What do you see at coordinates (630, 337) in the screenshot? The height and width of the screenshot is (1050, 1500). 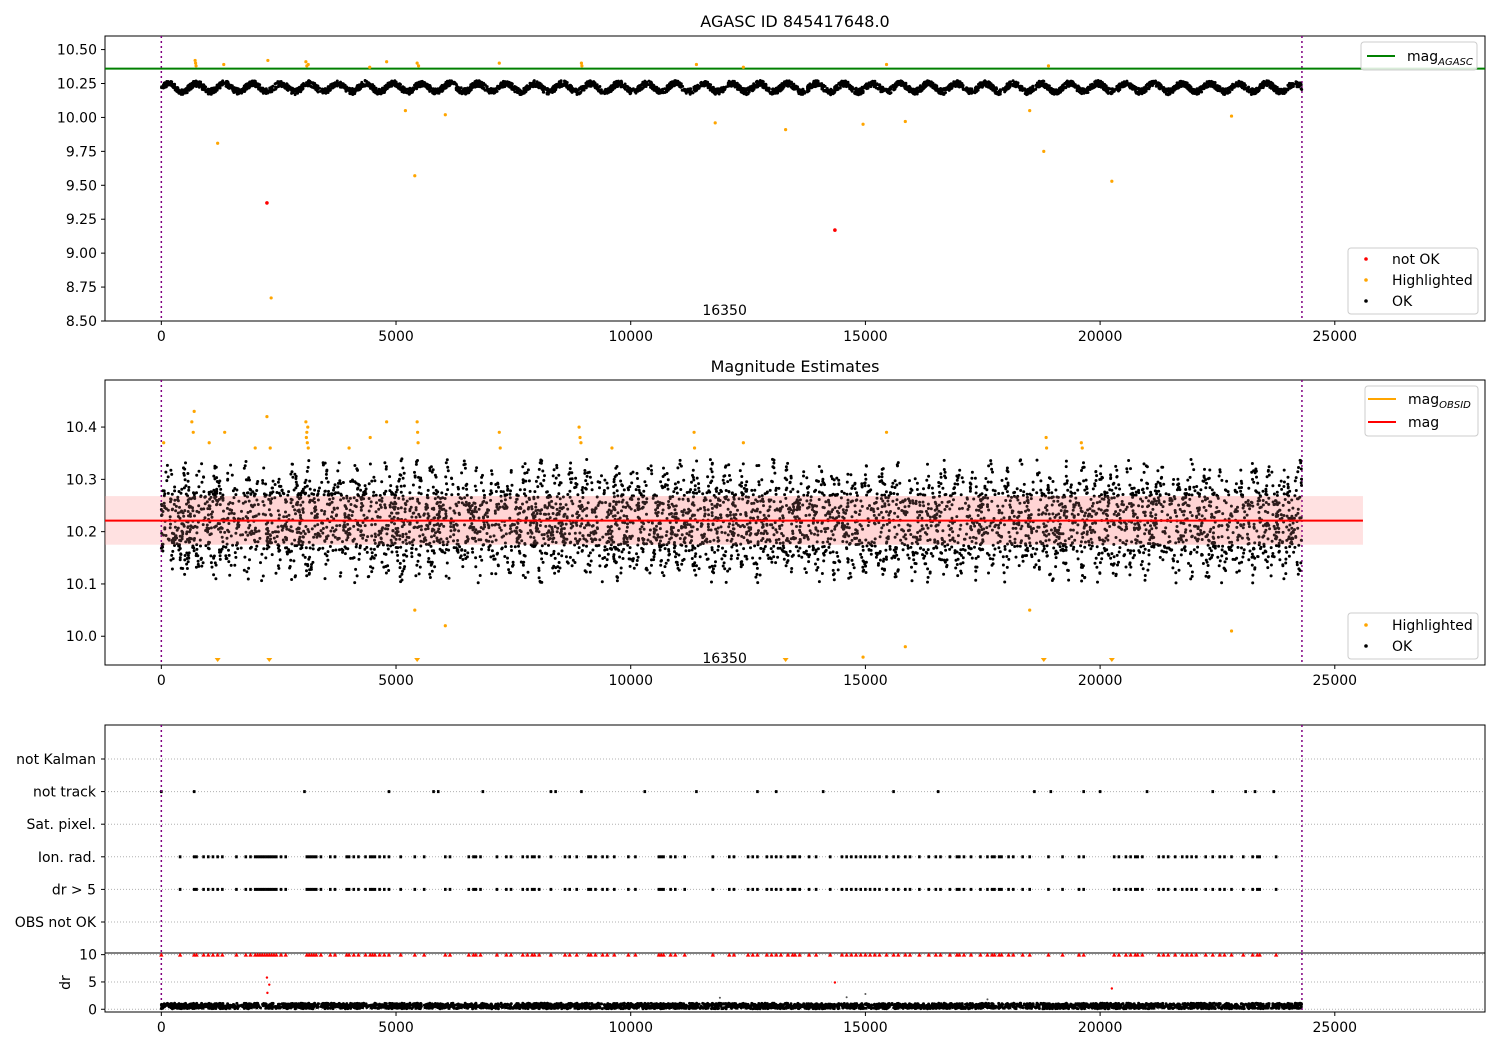 I see `x-tick-label: 10000` at bounding box center [630, 337].